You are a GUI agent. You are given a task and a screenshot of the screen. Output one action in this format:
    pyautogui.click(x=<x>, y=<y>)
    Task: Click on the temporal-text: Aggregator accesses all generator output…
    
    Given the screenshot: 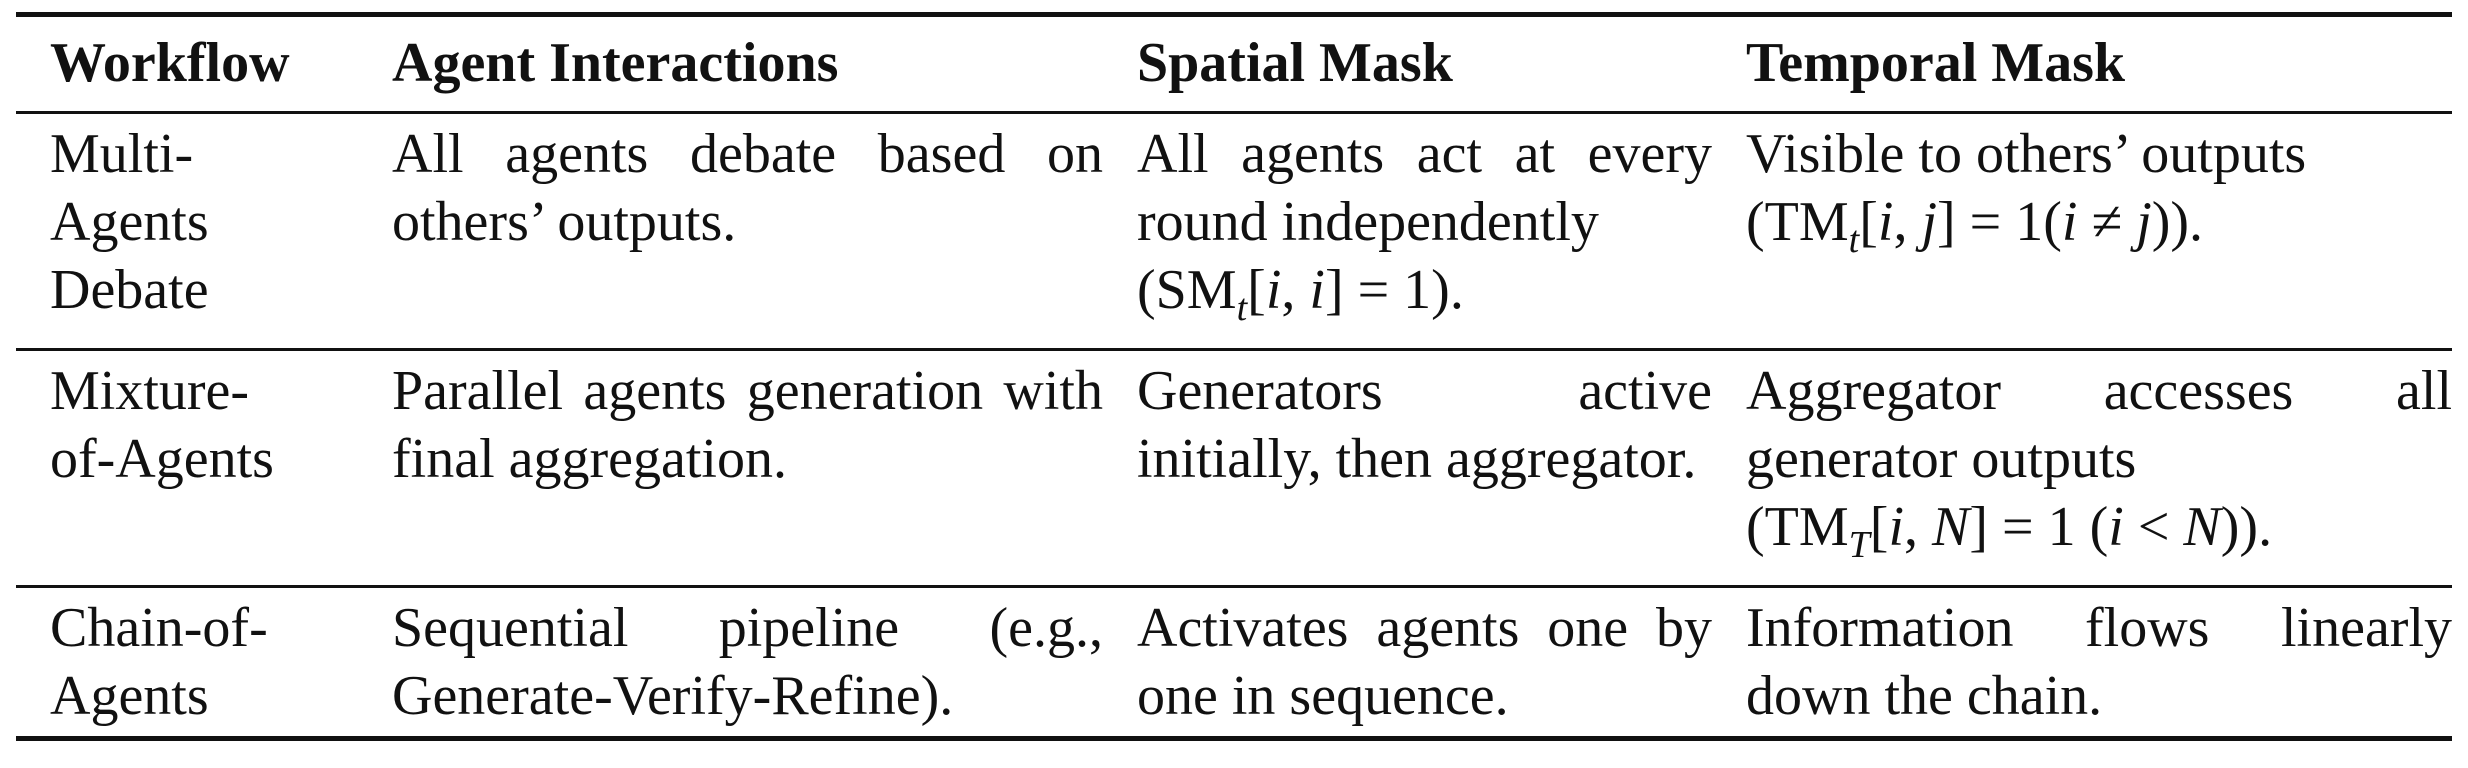 What is the action you would take?
    pyautogui.click(x=2099, y=425)
    